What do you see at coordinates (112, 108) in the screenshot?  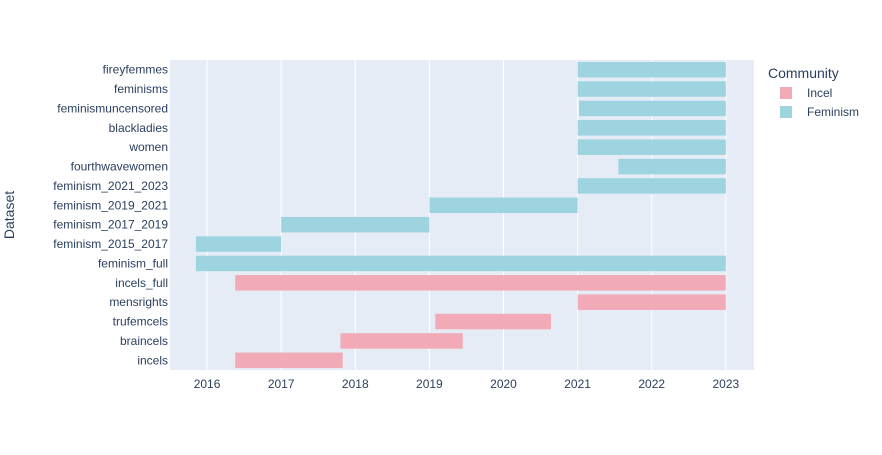 I see `y-tick-label: feminismuncensored` at bounding box center [112, 108].